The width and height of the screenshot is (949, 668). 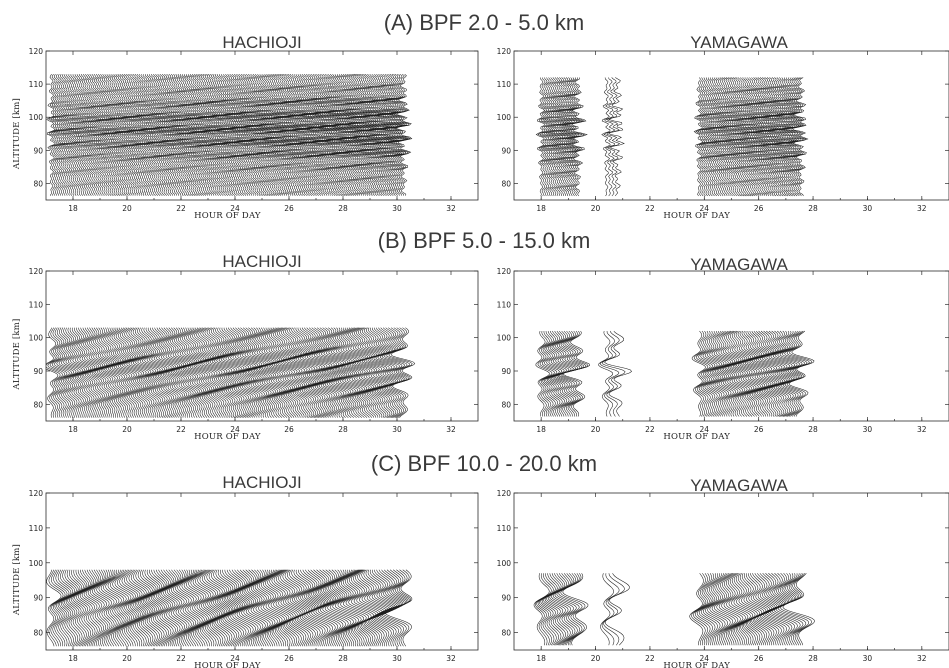 I want to click on x-tick-label: 28, so click(x=813, y=658).